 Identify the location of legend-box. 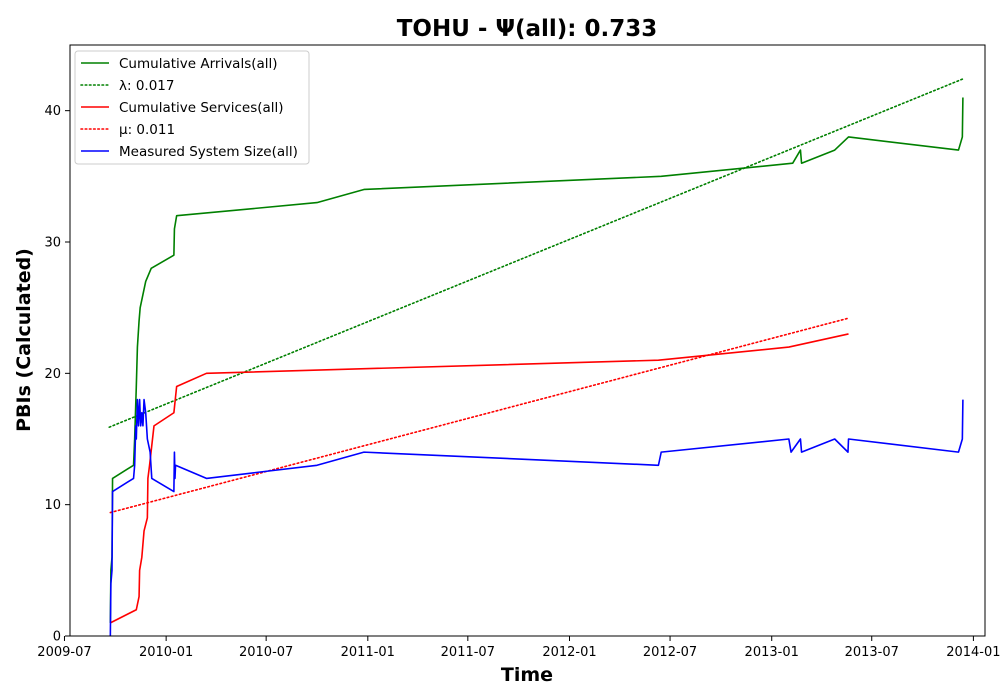
(192, 107).